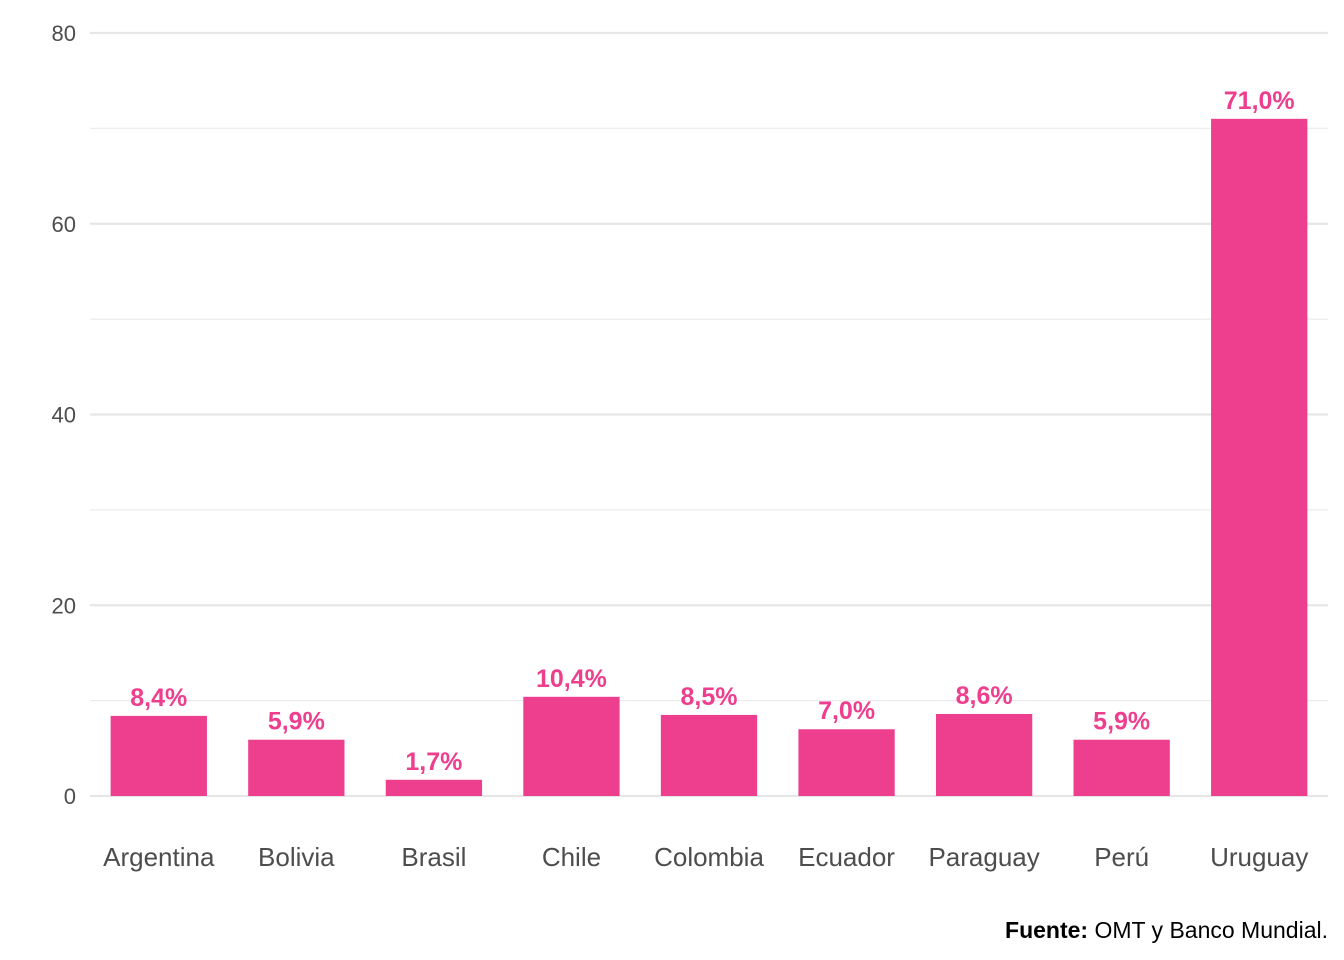  Describe the element at coordinates (64, 224) in the screenshot. I see `y-tick-label: 60` at that location.